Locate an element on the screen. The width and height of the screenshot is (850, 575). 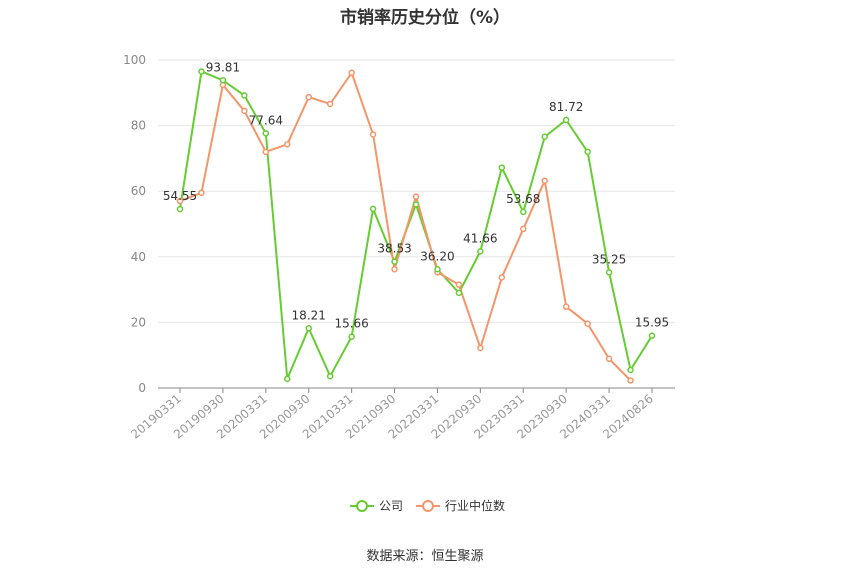
data-label: 38.53 is located at coordinates (394, 249).